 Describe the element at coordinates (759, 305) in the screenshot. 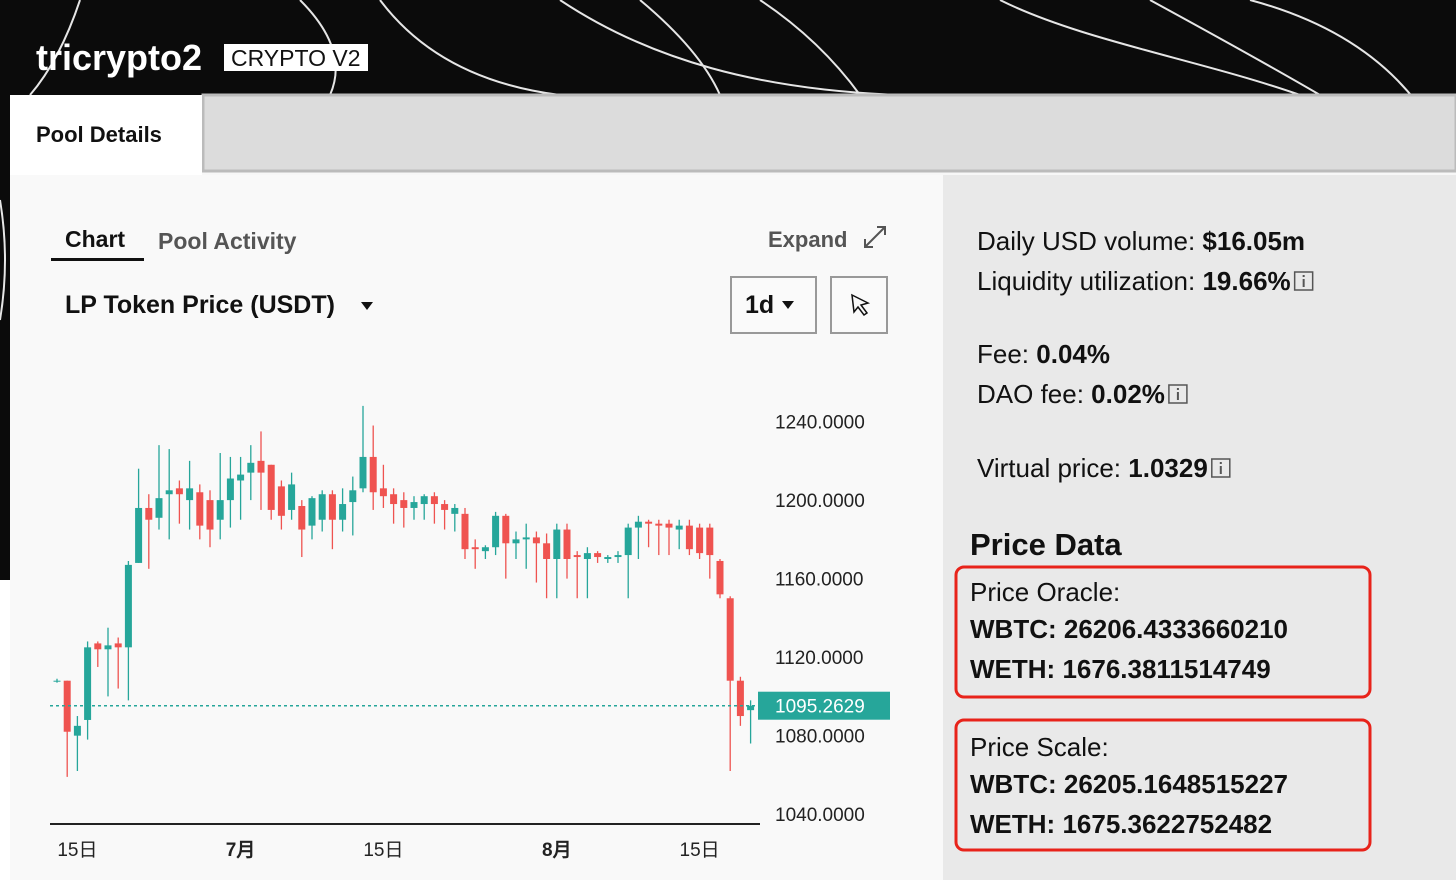

I see `interval: 1d` at that location.